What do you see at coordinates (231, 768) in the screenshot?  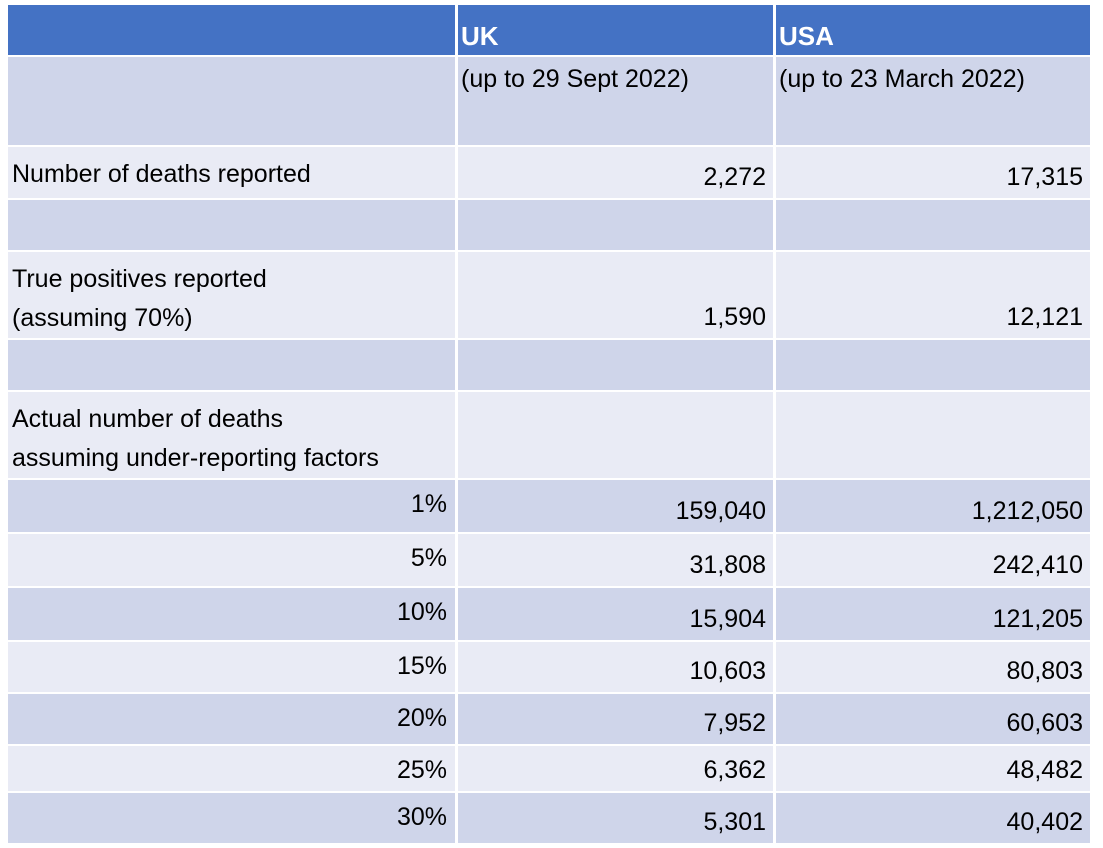 I see `row-label: 25%` at bounding box center [231, 768].